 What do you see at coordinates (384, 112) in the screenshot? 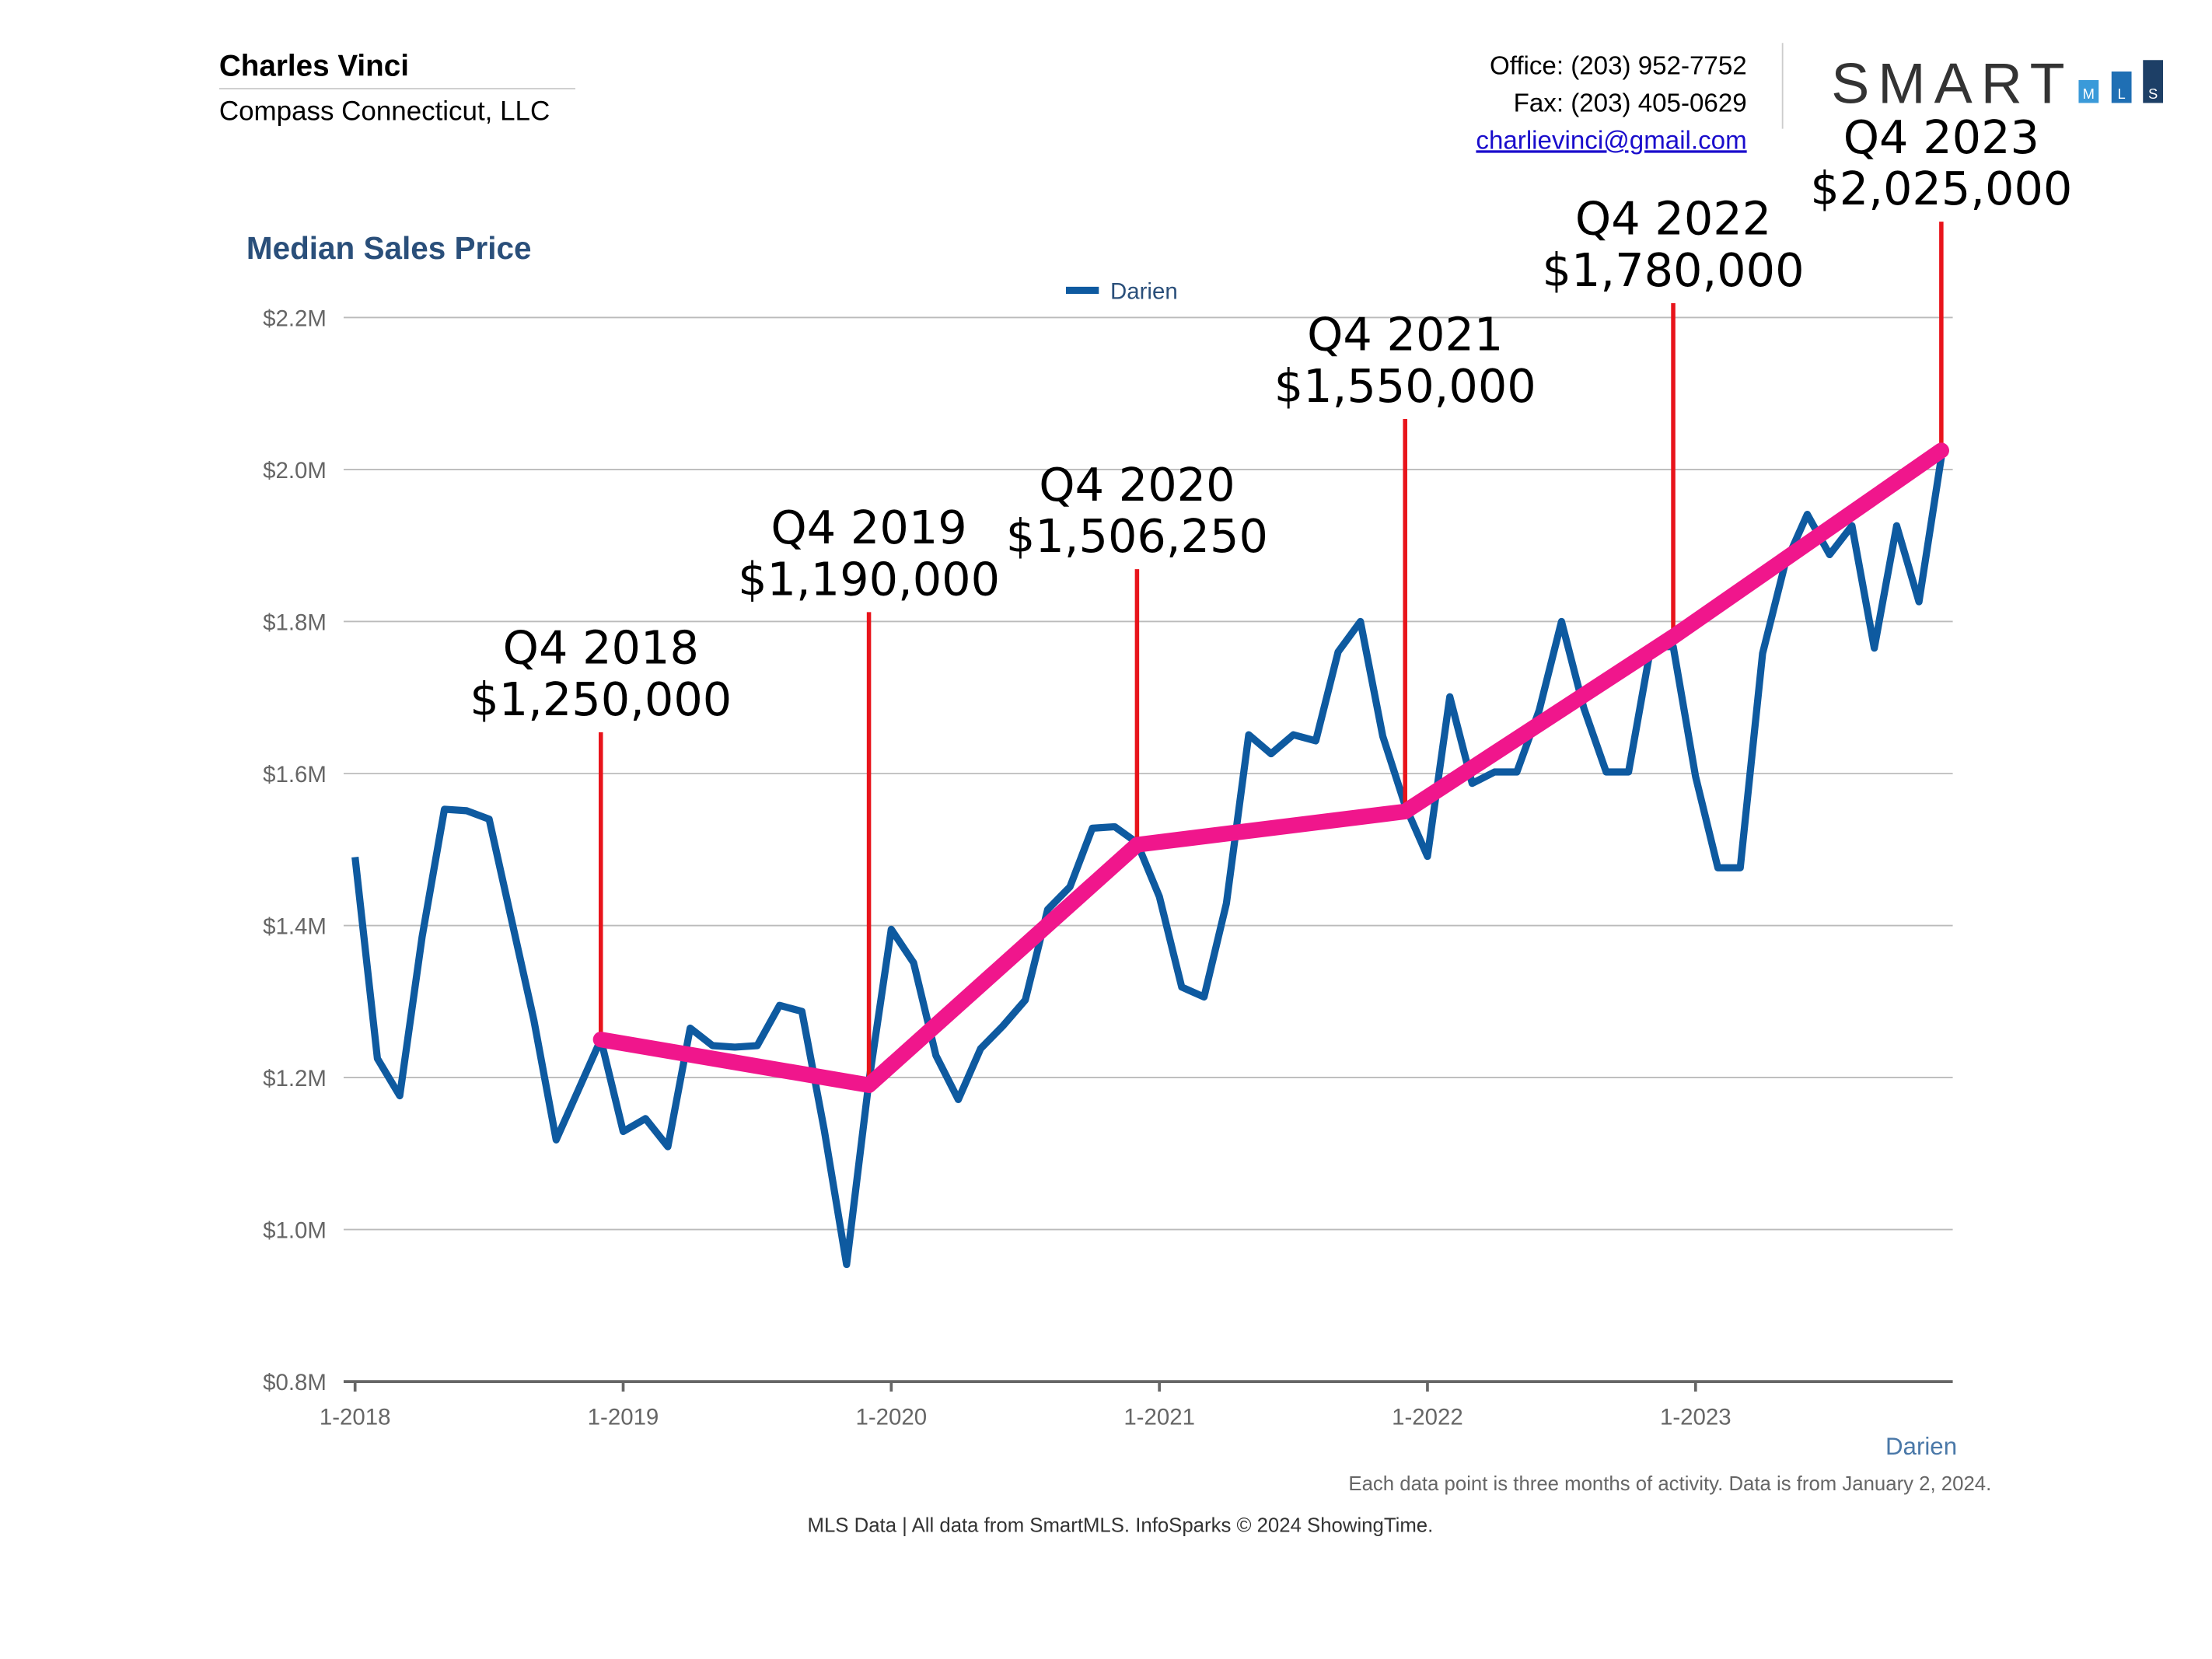
I see `company: Compass Connecticut, LLC` at bounding box center [384, 112].